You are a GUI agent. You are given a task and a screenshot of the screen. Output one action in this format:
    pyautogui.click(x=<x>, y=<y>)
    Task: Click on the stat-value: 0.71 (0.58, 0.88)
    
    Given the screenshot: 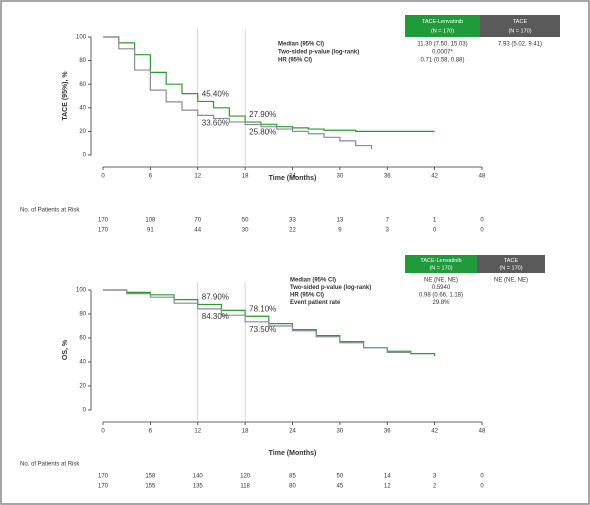 What is the action you would take?
    pyautogui.click(x=442, y=61)
    